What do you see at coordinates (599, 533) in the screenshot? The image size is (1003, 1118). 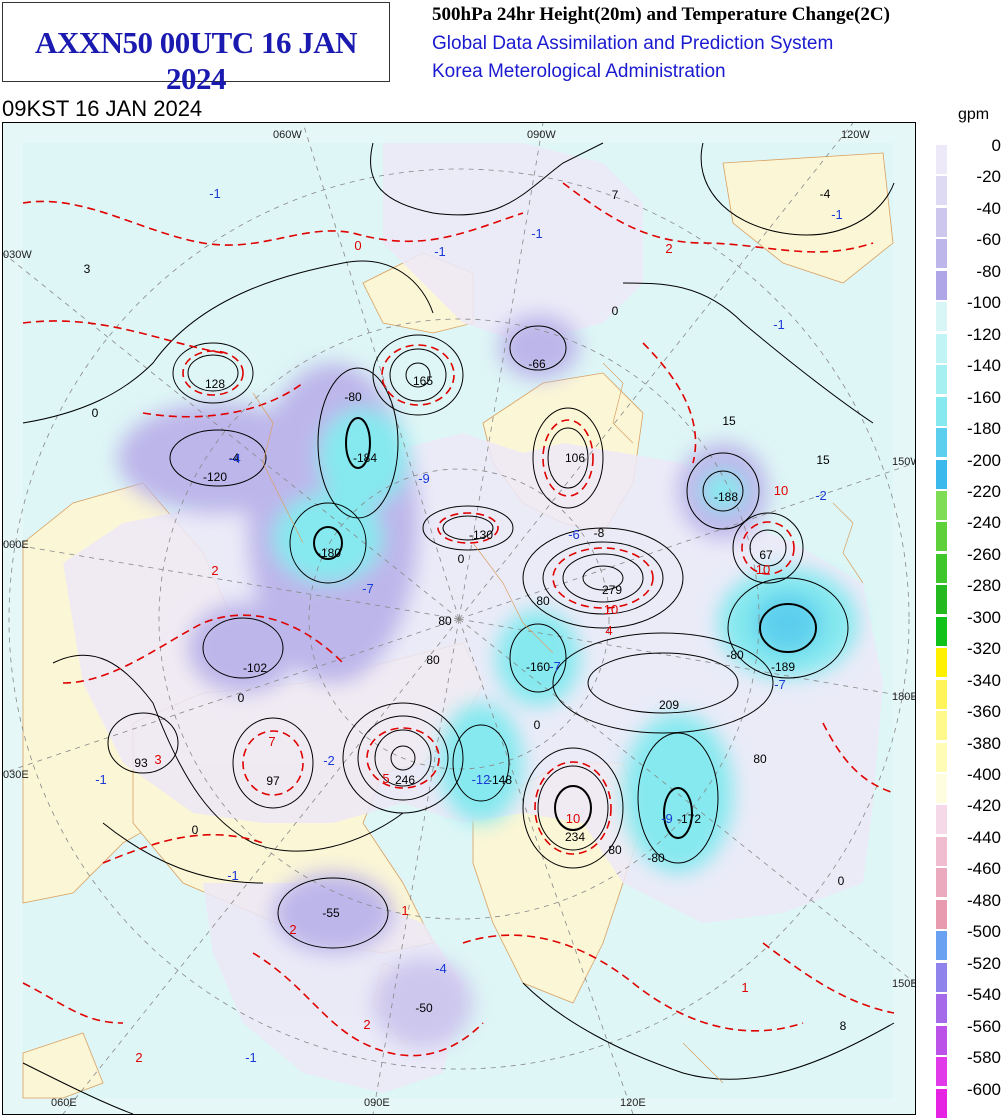 I see `h-label: -8` at bounding box center [599, 533].